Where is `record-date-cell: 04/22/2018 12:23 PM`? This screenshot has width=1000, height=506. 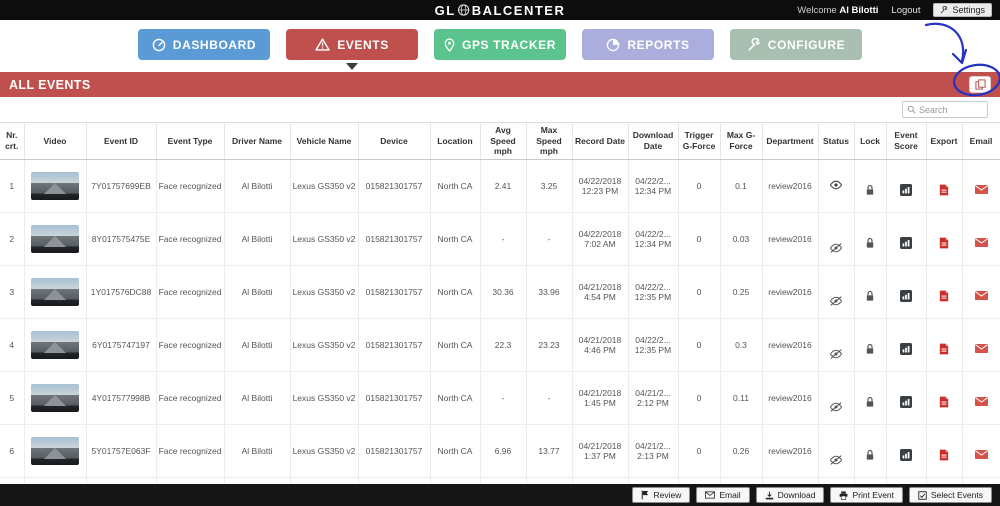
record-date-cell: 04/22/2018 12:23 PM is located at coordinates (600, 186).